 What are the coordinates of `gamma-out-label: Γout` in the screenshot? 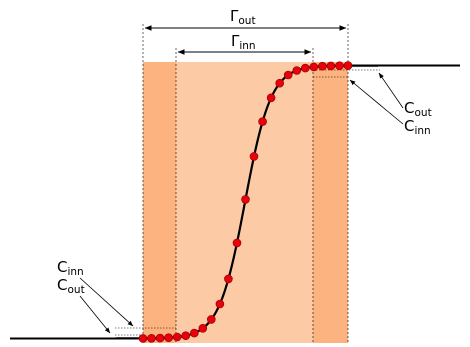 It's located at (243, 17).